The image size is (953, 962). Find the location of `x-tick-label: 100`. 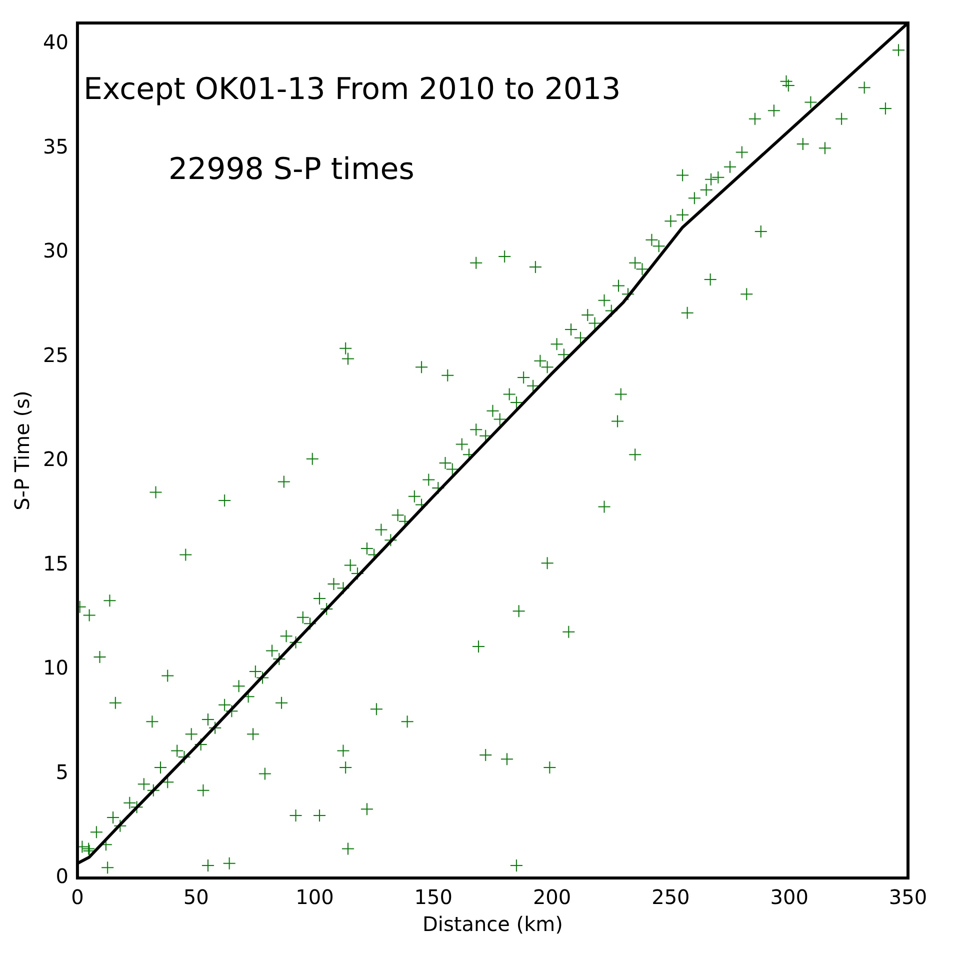

x-tick-label: 100 is located at coordinates (315, 897).